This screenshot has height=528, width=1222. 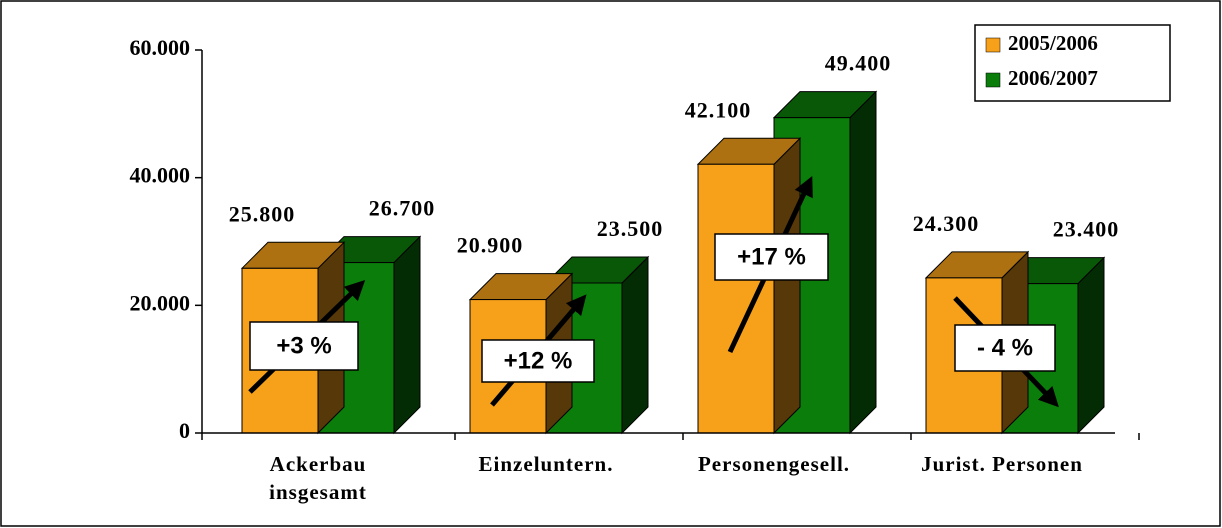 I want to click on legend-label: 2006/2007, so click(x=1053, y=78).